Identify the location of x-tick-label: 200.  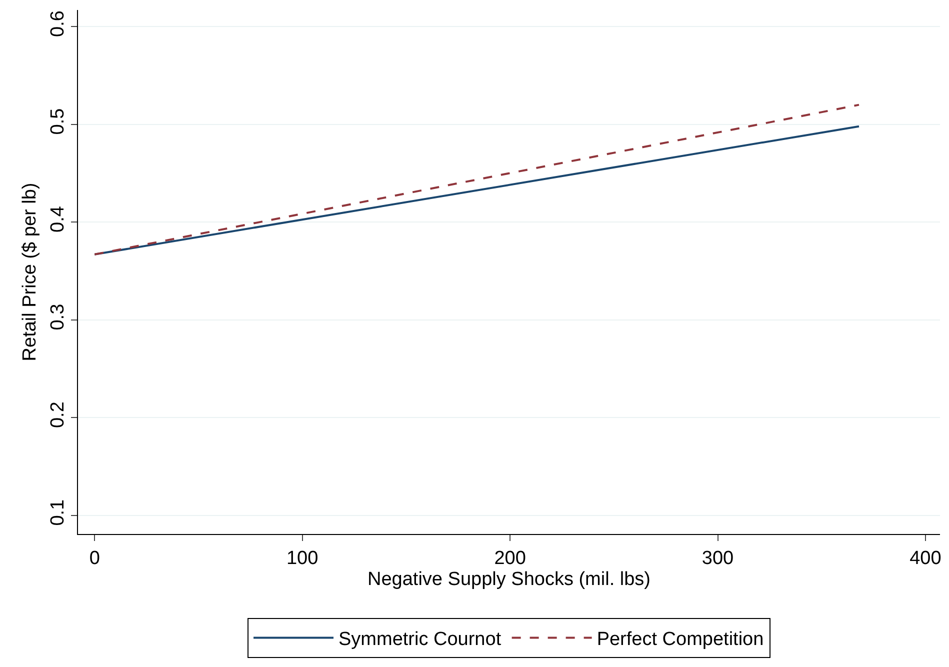
(510, 558).